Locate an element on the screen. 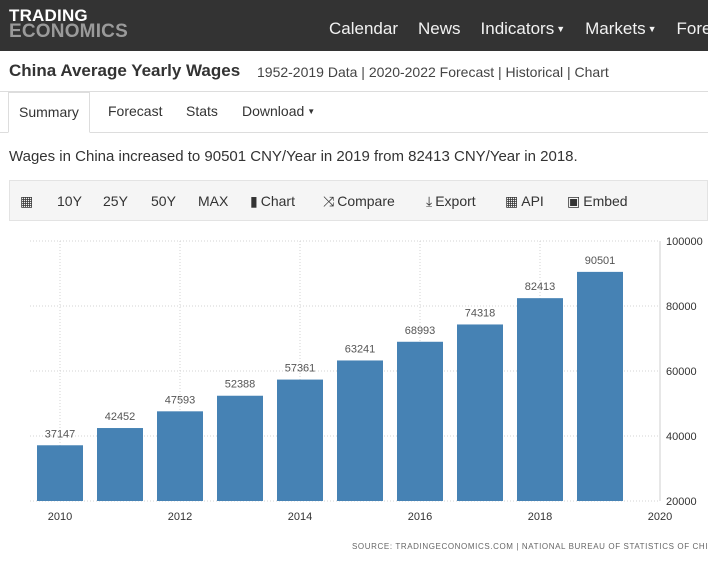 This screenshot has height=562, width=708. download-icon: ⤓ is located at coordinates (429, 201).